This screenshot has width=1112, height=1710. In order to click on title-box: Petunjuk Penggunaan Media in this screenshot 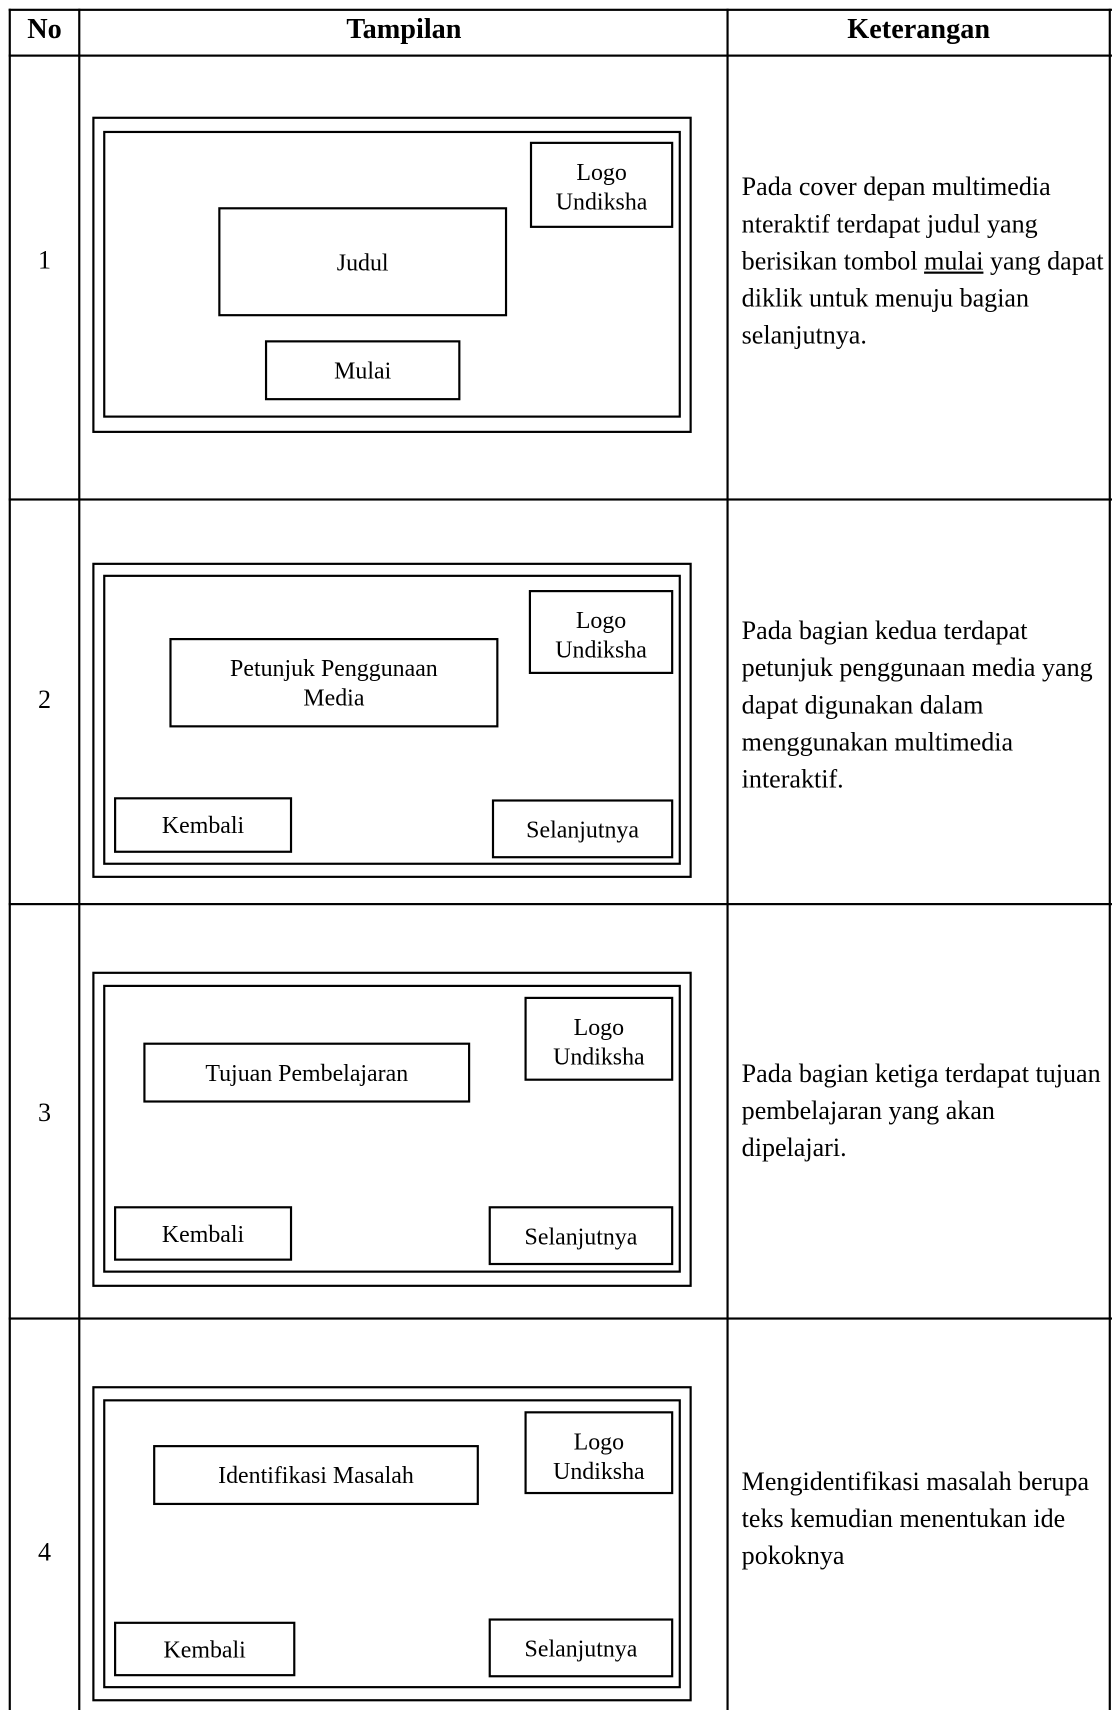, I will do `click(334, 683)`.